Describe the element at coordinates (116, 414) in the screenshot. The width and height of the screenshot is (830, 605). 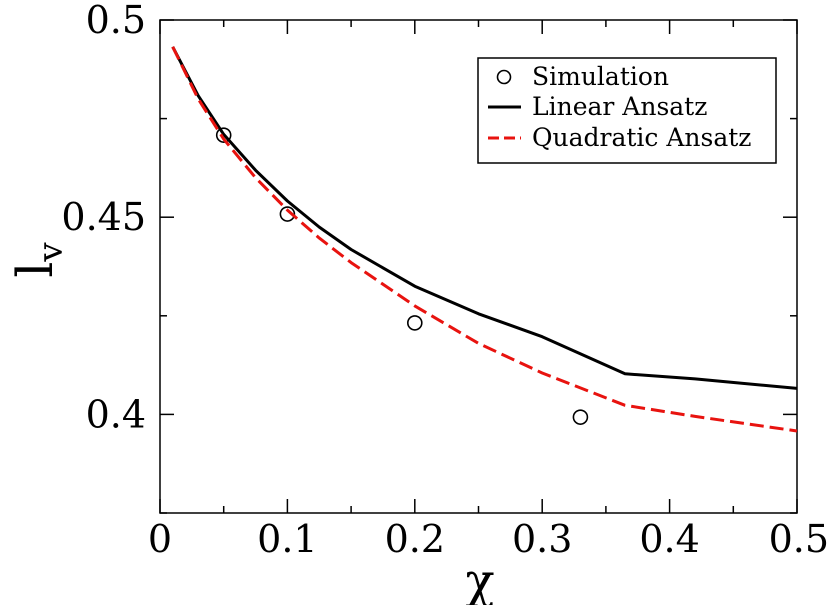
I see `y-tick-label: 0.4` at that location.